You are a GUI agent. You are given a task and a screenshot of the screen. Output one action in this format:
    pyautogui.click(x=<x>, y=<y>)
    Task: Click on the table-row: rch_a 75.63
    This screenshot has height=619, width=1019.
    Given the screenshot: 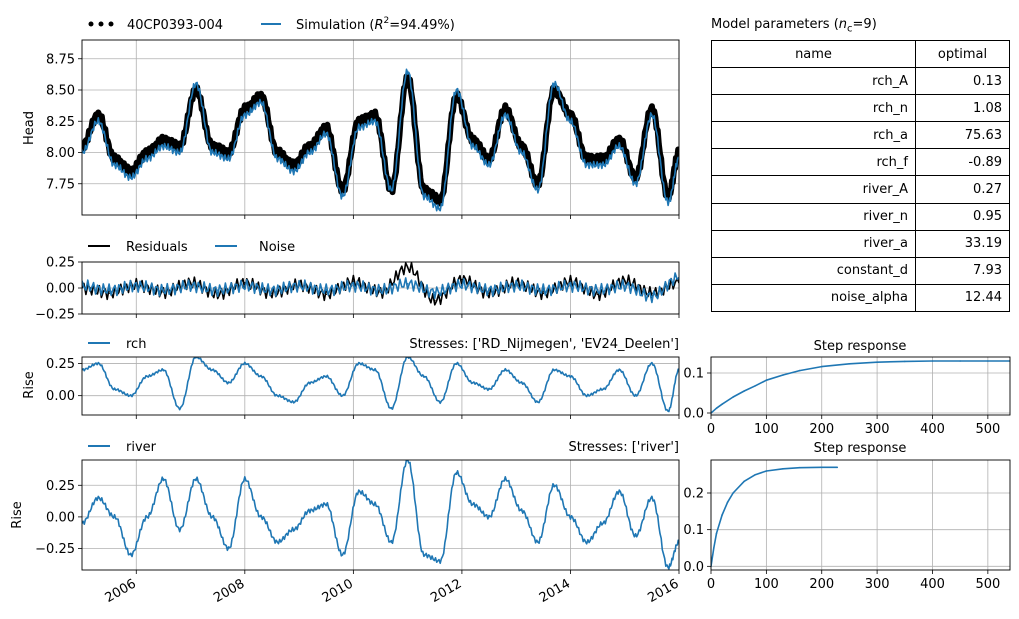 What is the action you would take?
    pyautogui.click(x=860, y=135)
    